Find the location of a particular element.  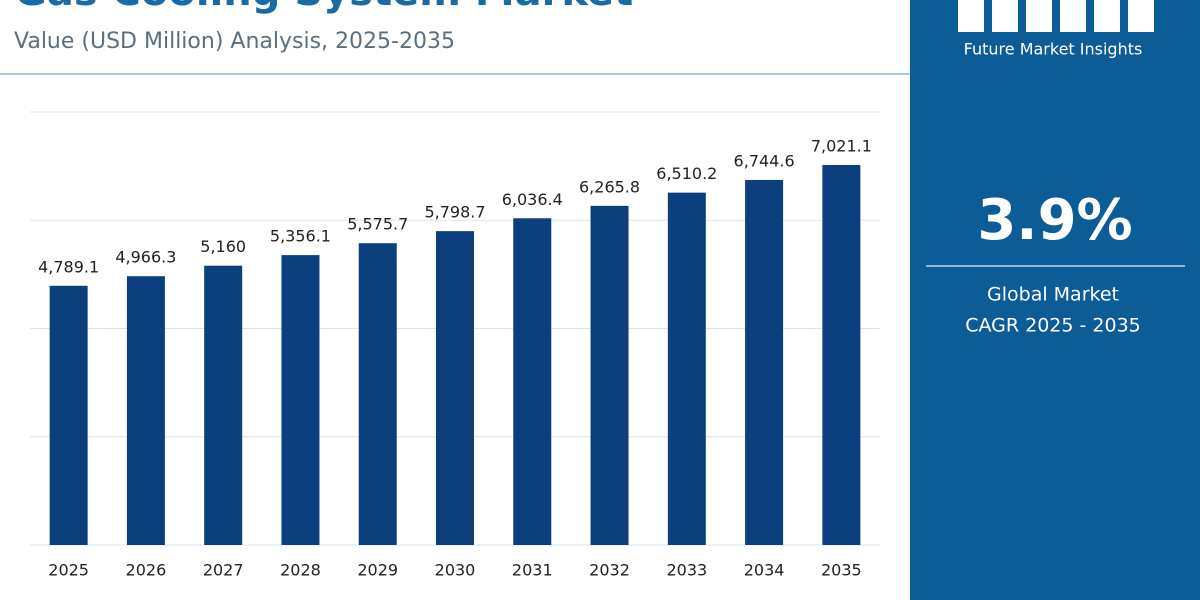

cagr-label: CAGR 2025 - 2035 is located at coordinates (1053, 326).